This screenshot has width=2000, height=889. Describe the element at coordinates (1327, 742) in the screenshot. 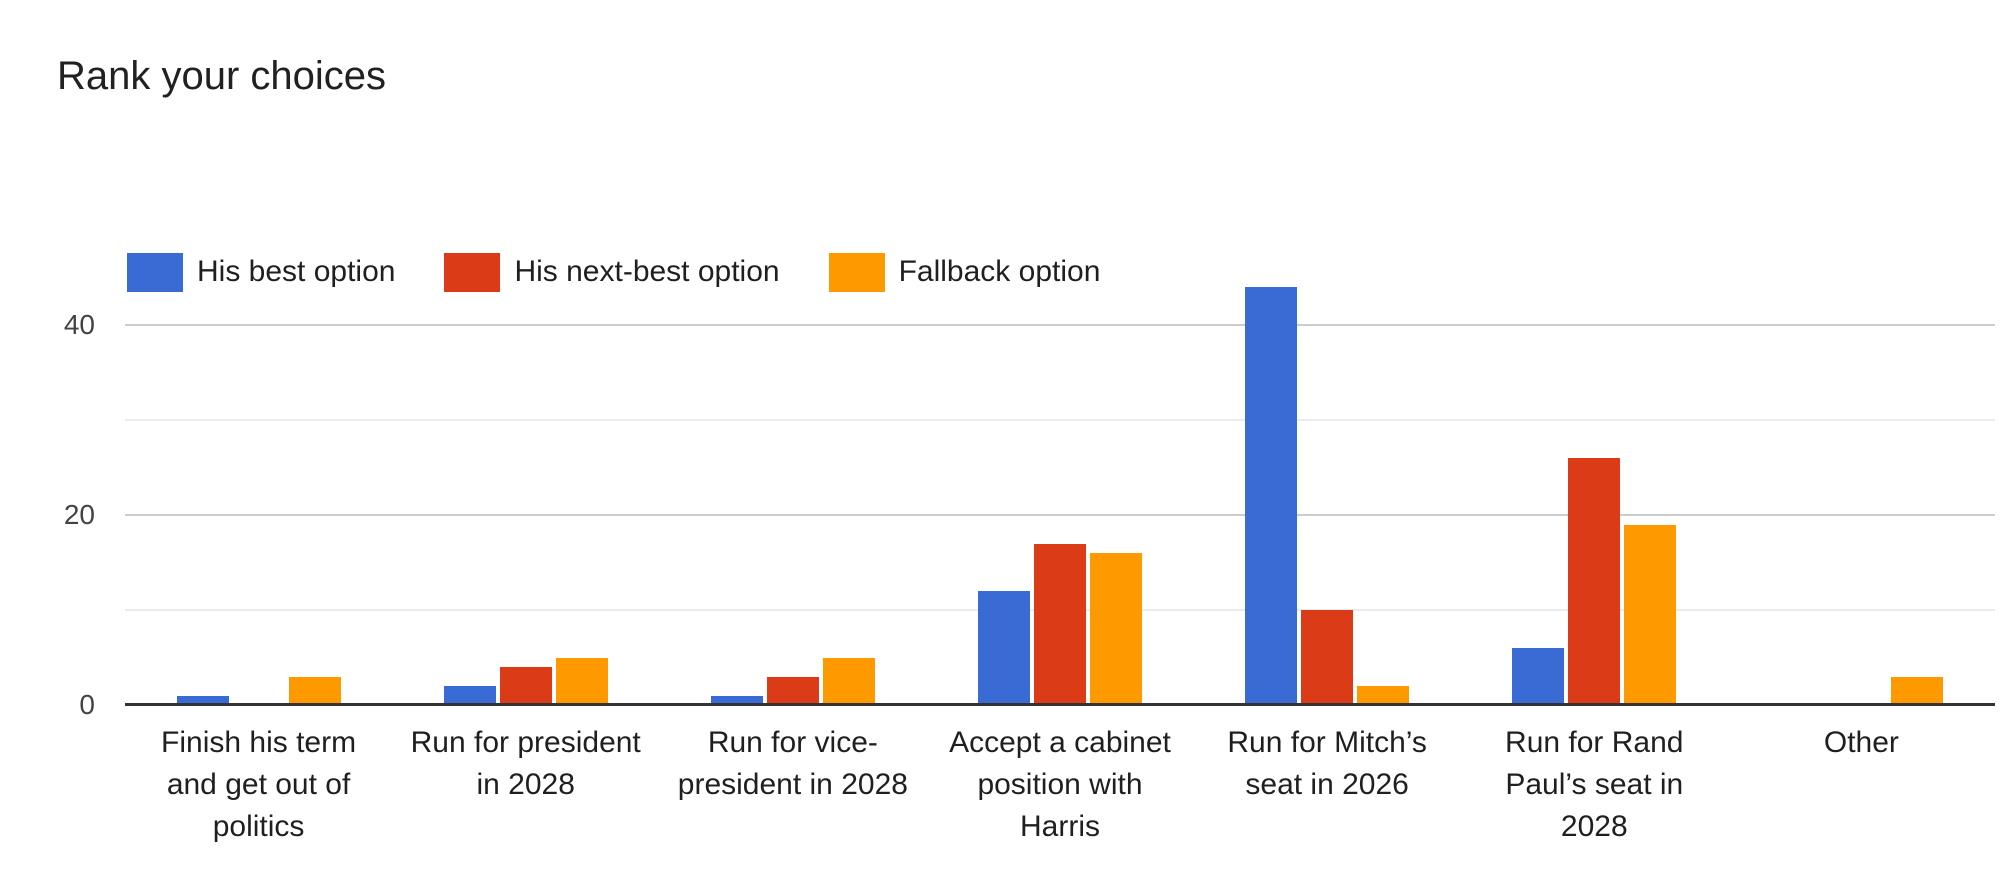

I see `category-label-line: Run for Mitch’s` at that location.